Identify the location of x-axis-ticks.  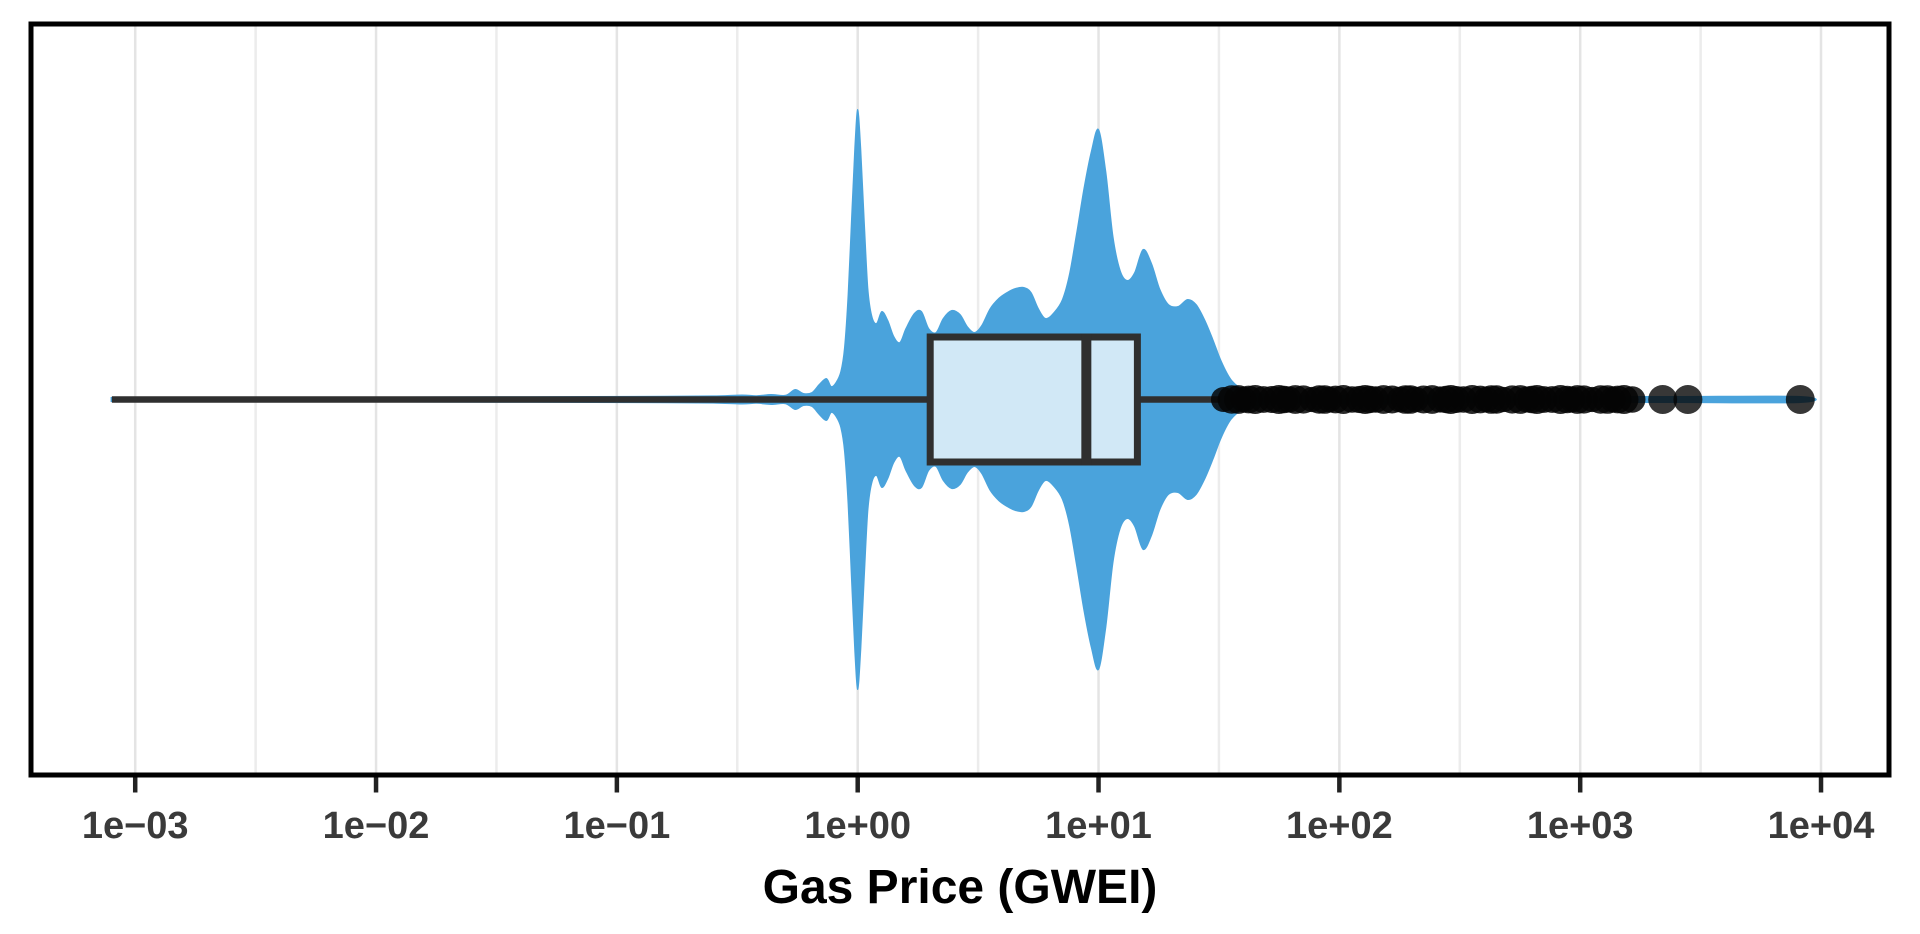
(978, 785).